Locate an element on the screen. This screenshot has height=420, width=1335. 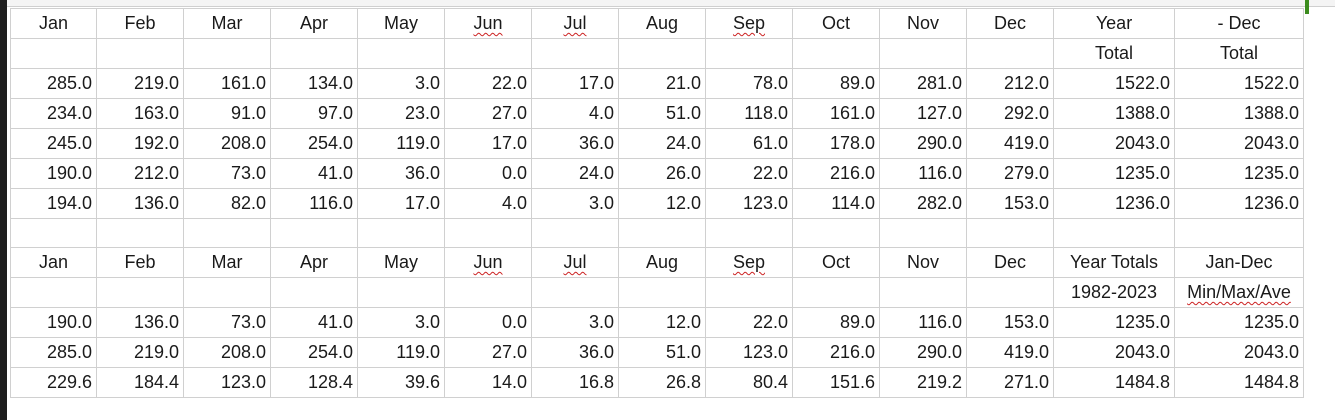
value-cell: 419.0 is located at coordinates (1010, 143).